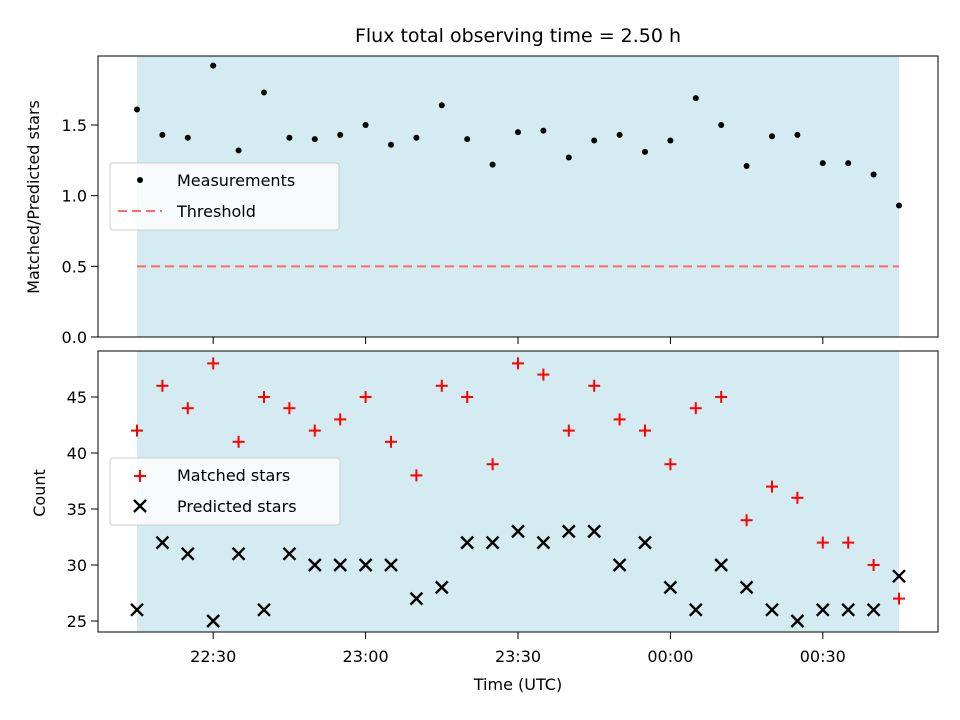  Describe the element at coordinates (80, 231) in the screenshot. I see `top-y-ticks: 0.0 0.5 1.0 1.5` at that location.